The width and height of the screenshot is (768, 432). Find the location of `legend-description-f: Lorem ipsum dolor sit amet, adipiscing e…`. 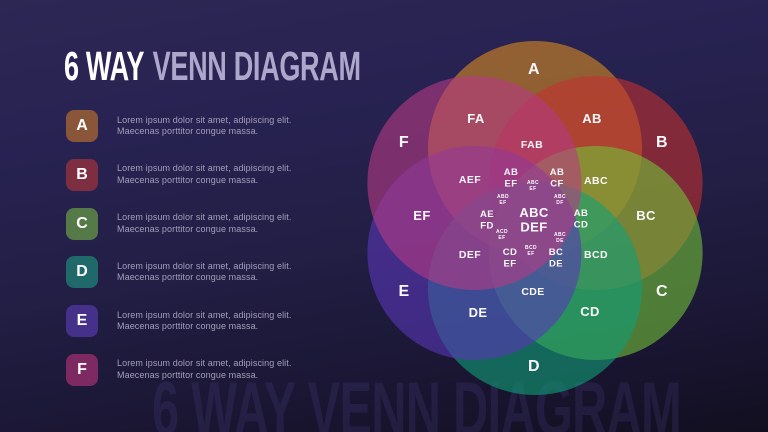

legend-description-f: Lorem ipsum dolor sit amet, adipiscing e… is located at coordinates (204, 369).